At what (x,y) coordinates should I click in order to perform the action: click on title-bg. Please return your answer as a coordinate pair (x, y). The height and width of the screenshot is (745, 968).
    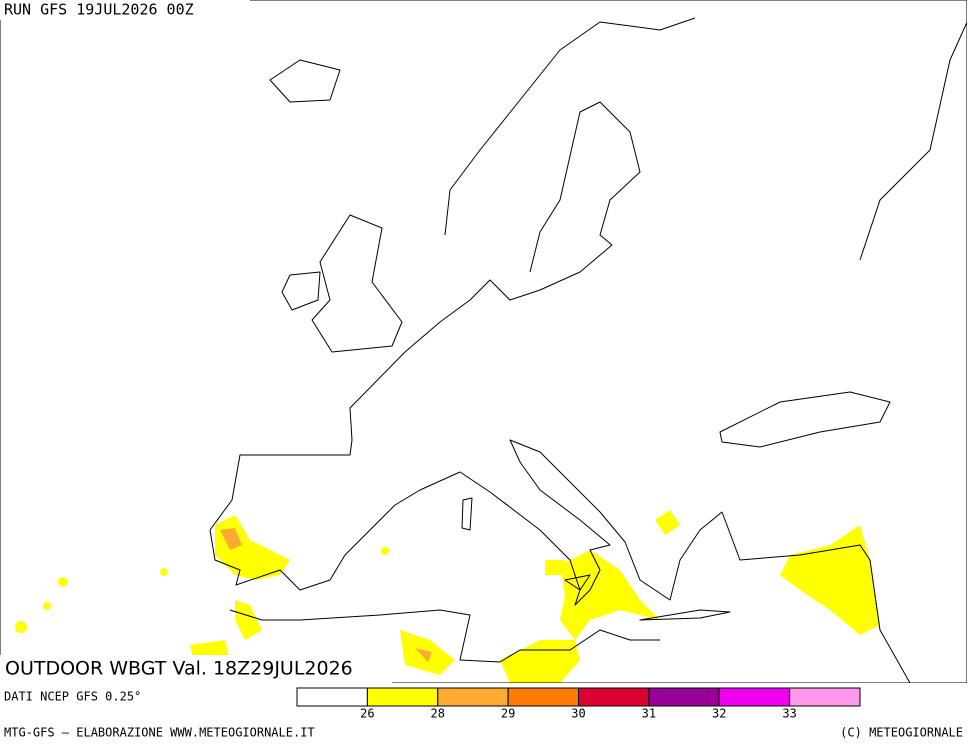
    Looking at the image, I should click on (196, 669).